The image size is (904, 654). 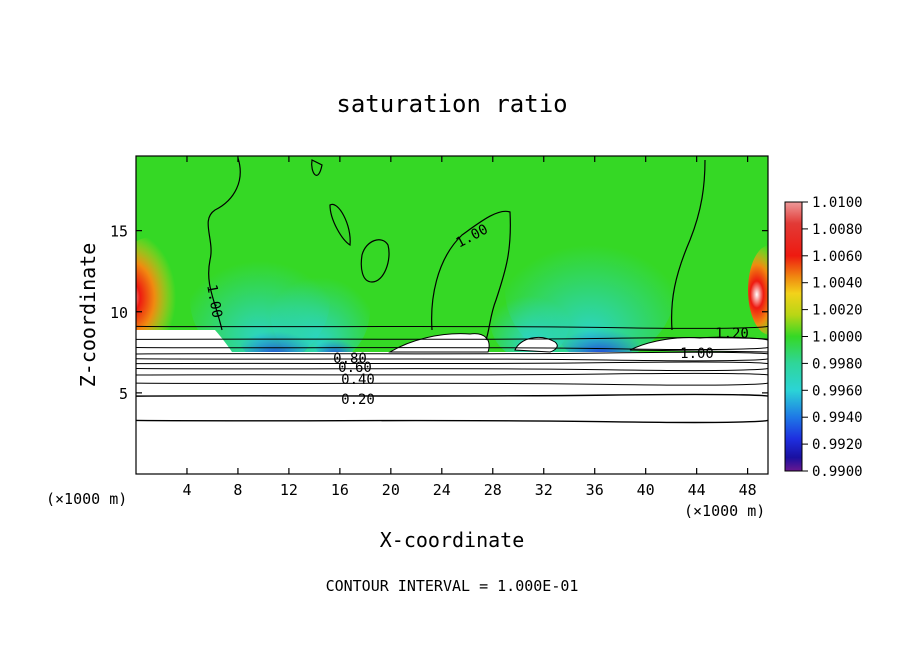 I want to click on colorbar-tick-label: 1.0020, so click(x=837, y=311).